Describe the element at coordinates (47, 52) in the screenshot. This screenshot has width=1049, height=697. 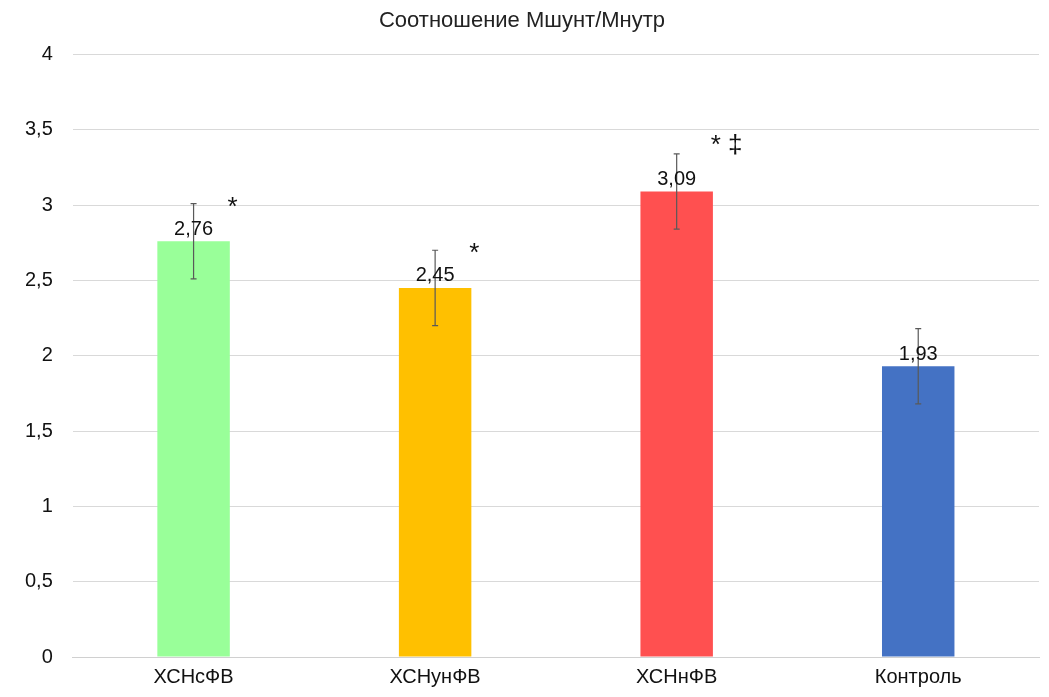
I see `y-tick-label: 4` at that location.